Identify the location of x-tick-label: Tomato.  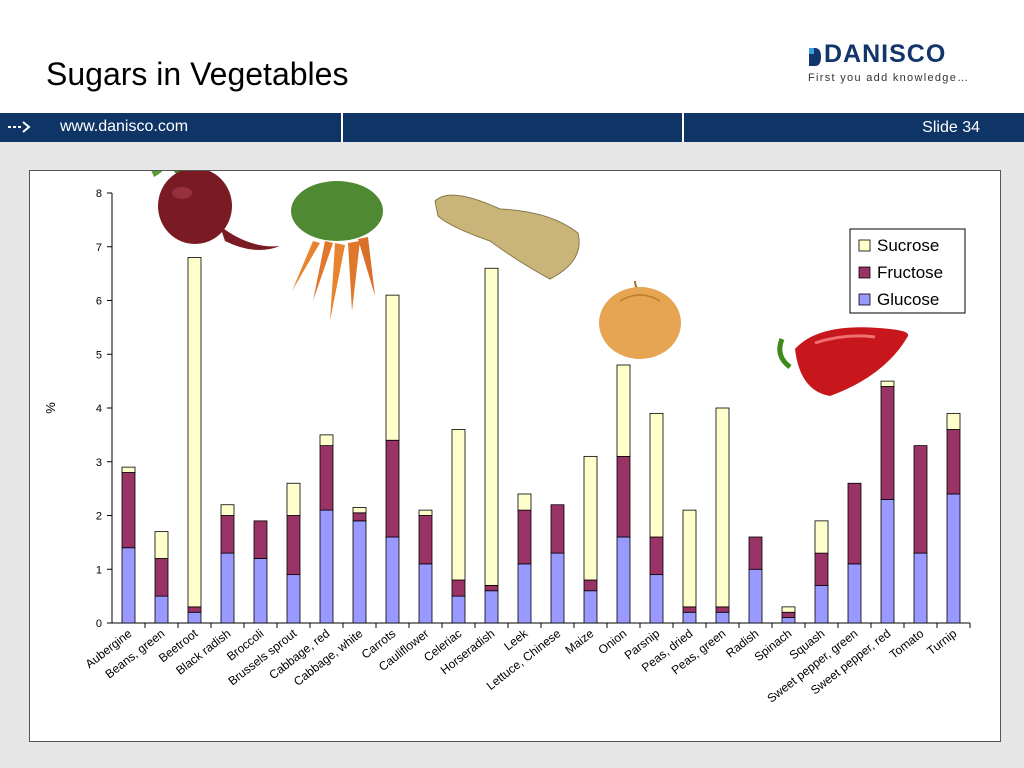
(907, 643).